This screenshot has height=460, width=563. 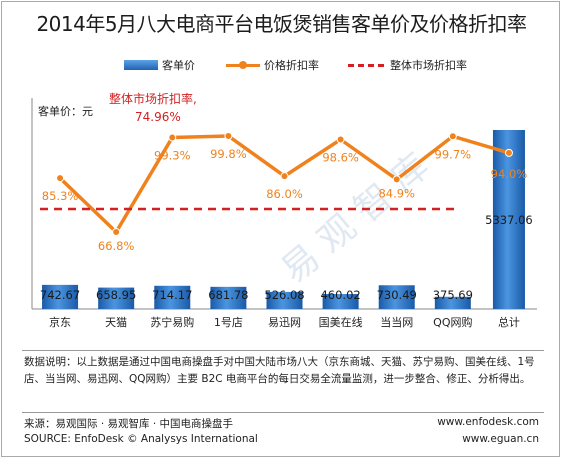 What do you see at coordinates (283, 412) in the screenshot?
I see `footer-divider-bottom` at bounding box center [283, 412].